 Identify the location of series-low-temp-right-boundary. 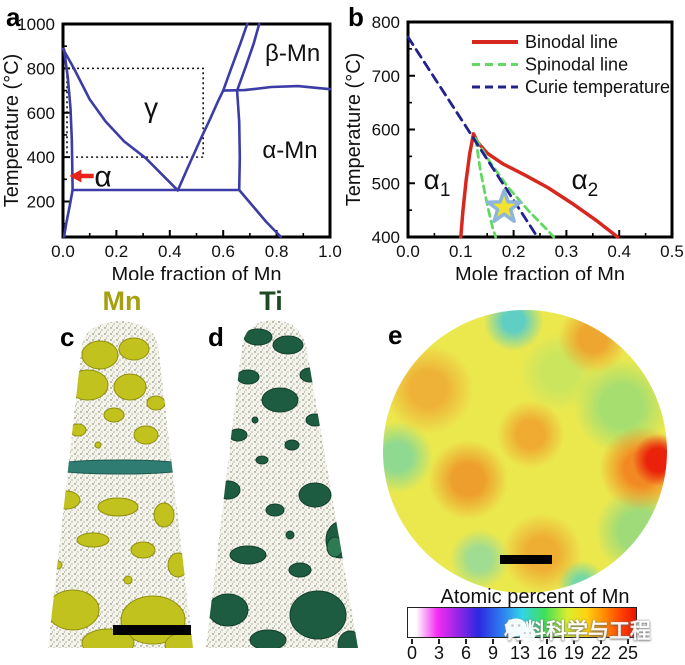
(259, 213).